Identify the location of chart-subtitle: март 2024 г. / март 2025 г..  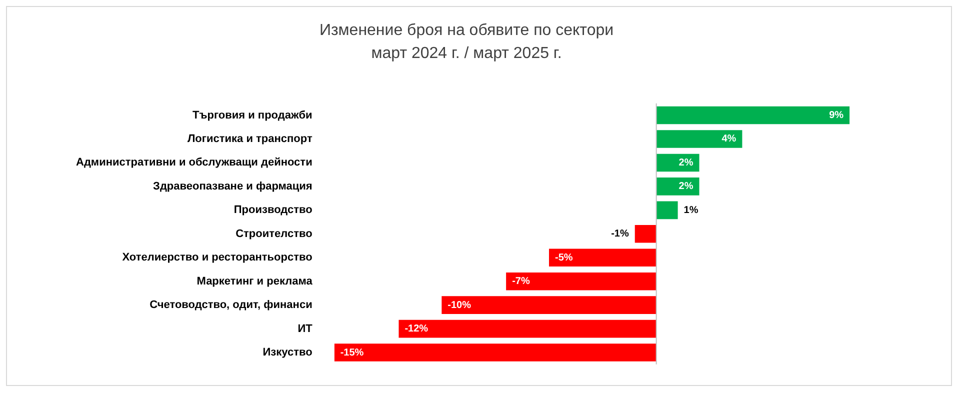
(466, 53).